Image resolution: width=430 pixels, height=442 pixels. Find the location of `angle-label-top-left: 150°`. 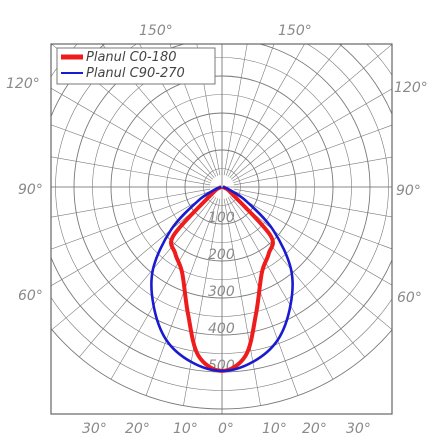

angle-label-top-left: 150° is located at coordinates (156, 31).